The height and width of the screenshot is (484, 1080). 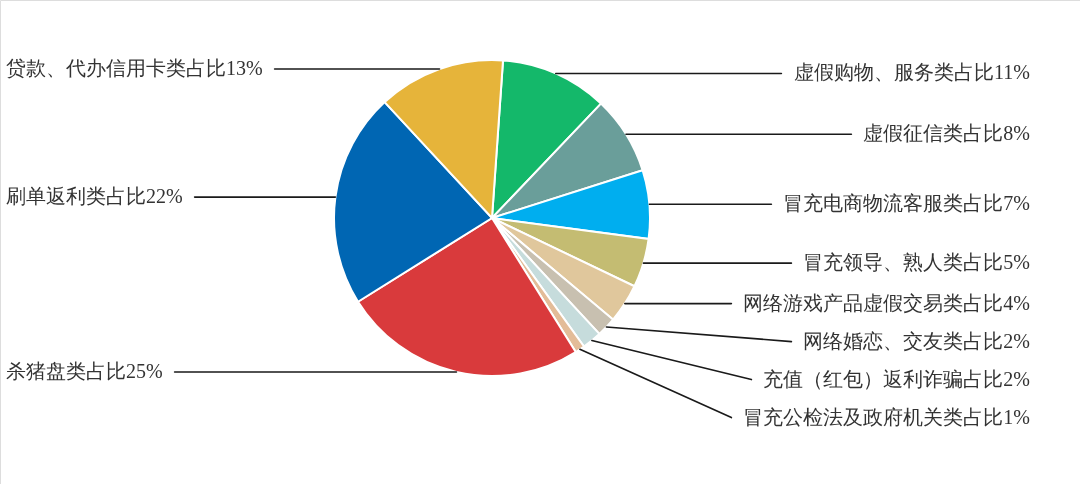 What do you see at coordinates (916, 340) in the screenshot?
I see `slice-label: 网络婚恋、交友类占比2%` at bounding box center [916, 340].